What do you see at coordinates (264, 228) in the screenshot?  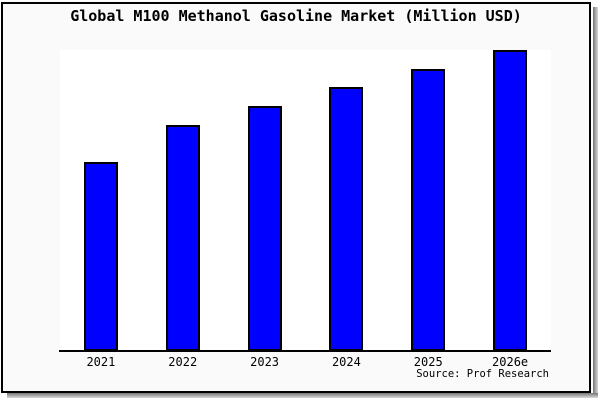 I see `bar-2023` at bounding box center [264, 228].